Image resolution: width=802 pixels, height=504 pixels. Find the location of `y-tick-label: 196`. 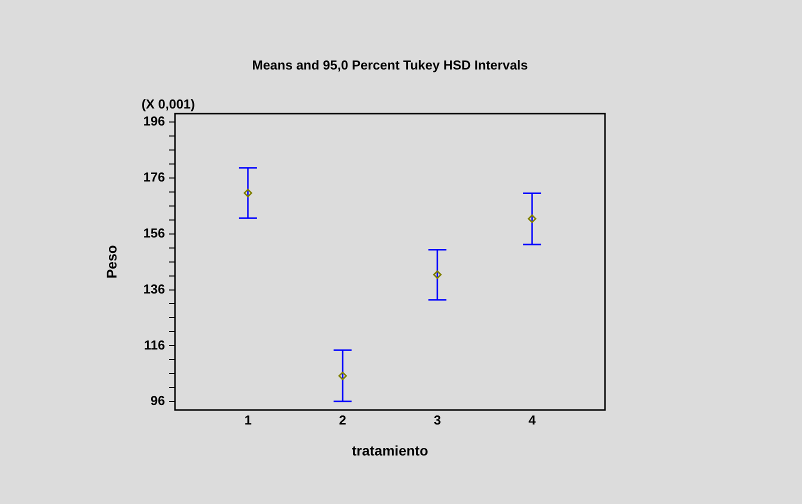

y-tick-label: 196 is located at coordinates (154, 121).